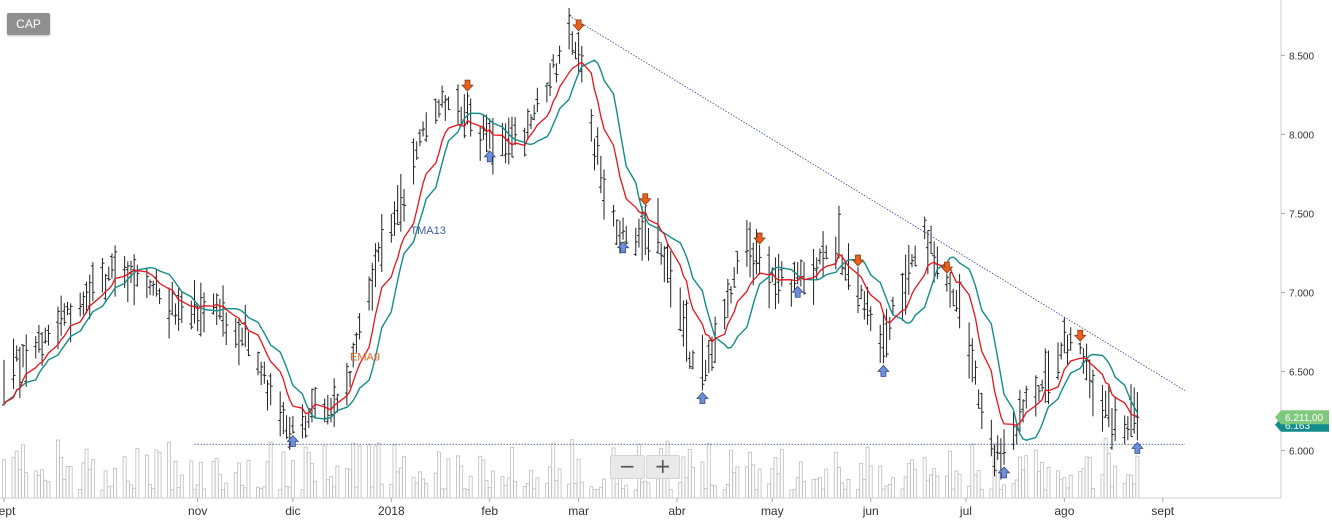 The width and height of the screenshot is (1332, 520). Describe the element at coordinates (1301, 452) in the screenshot. I see `y-tick-label: 6.000` at that location.